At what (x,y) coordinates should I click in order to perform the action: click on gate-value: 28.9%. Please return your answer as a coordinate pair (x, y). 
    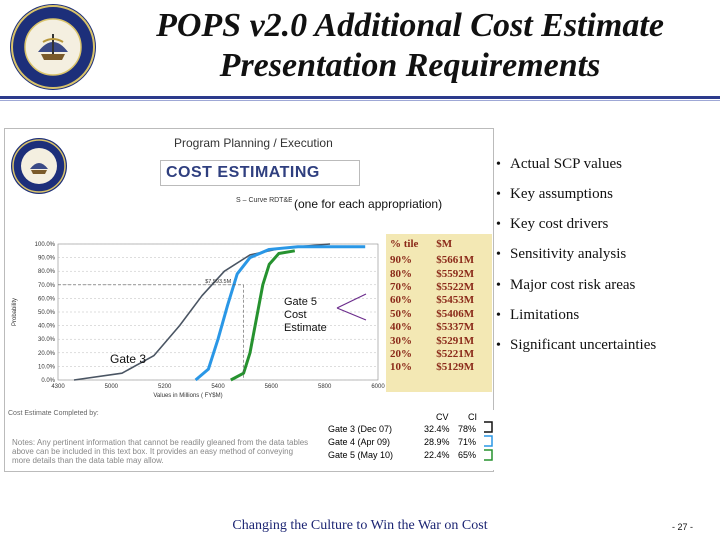
    Looking at the image, I should click on (437, 442).